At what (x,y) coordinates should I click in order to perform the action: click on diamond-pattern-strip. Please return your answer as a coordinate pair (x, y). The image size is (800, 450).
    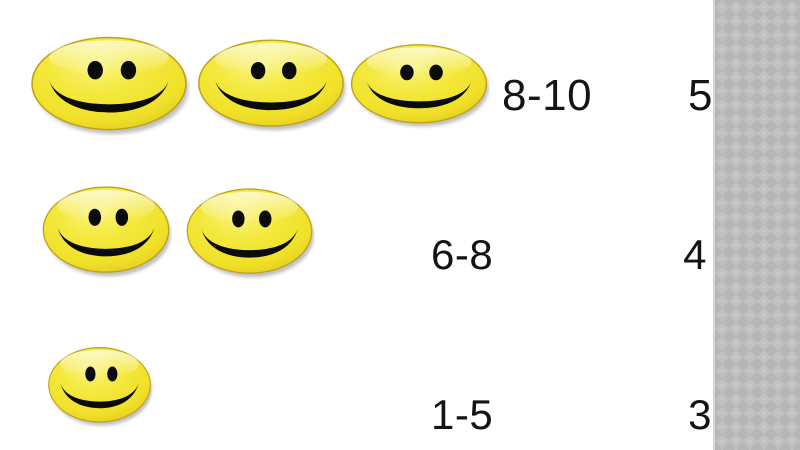
    Looking at the image, I should click on (756, 225).